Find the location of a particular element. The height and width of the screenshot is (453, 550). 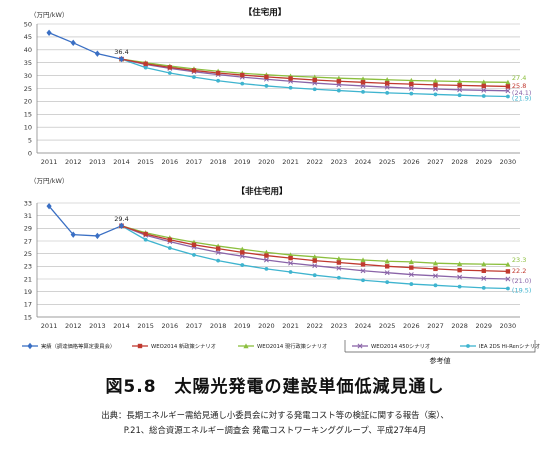

x-tick-label: 2011 is located at coordinates (49, 326).